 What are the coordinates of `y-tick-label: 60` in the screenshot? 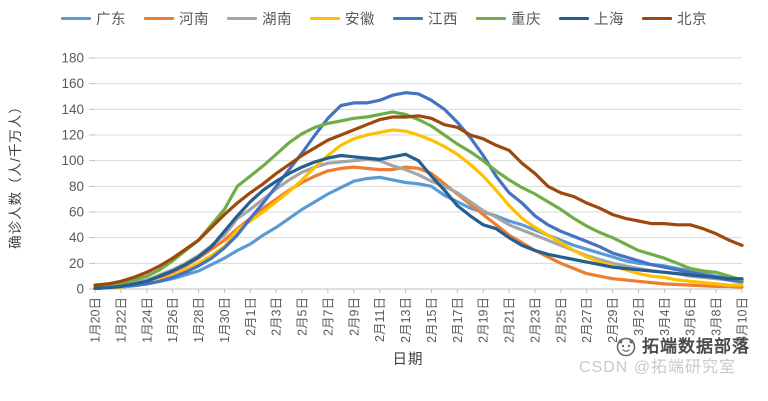 It's located at (76, 212).